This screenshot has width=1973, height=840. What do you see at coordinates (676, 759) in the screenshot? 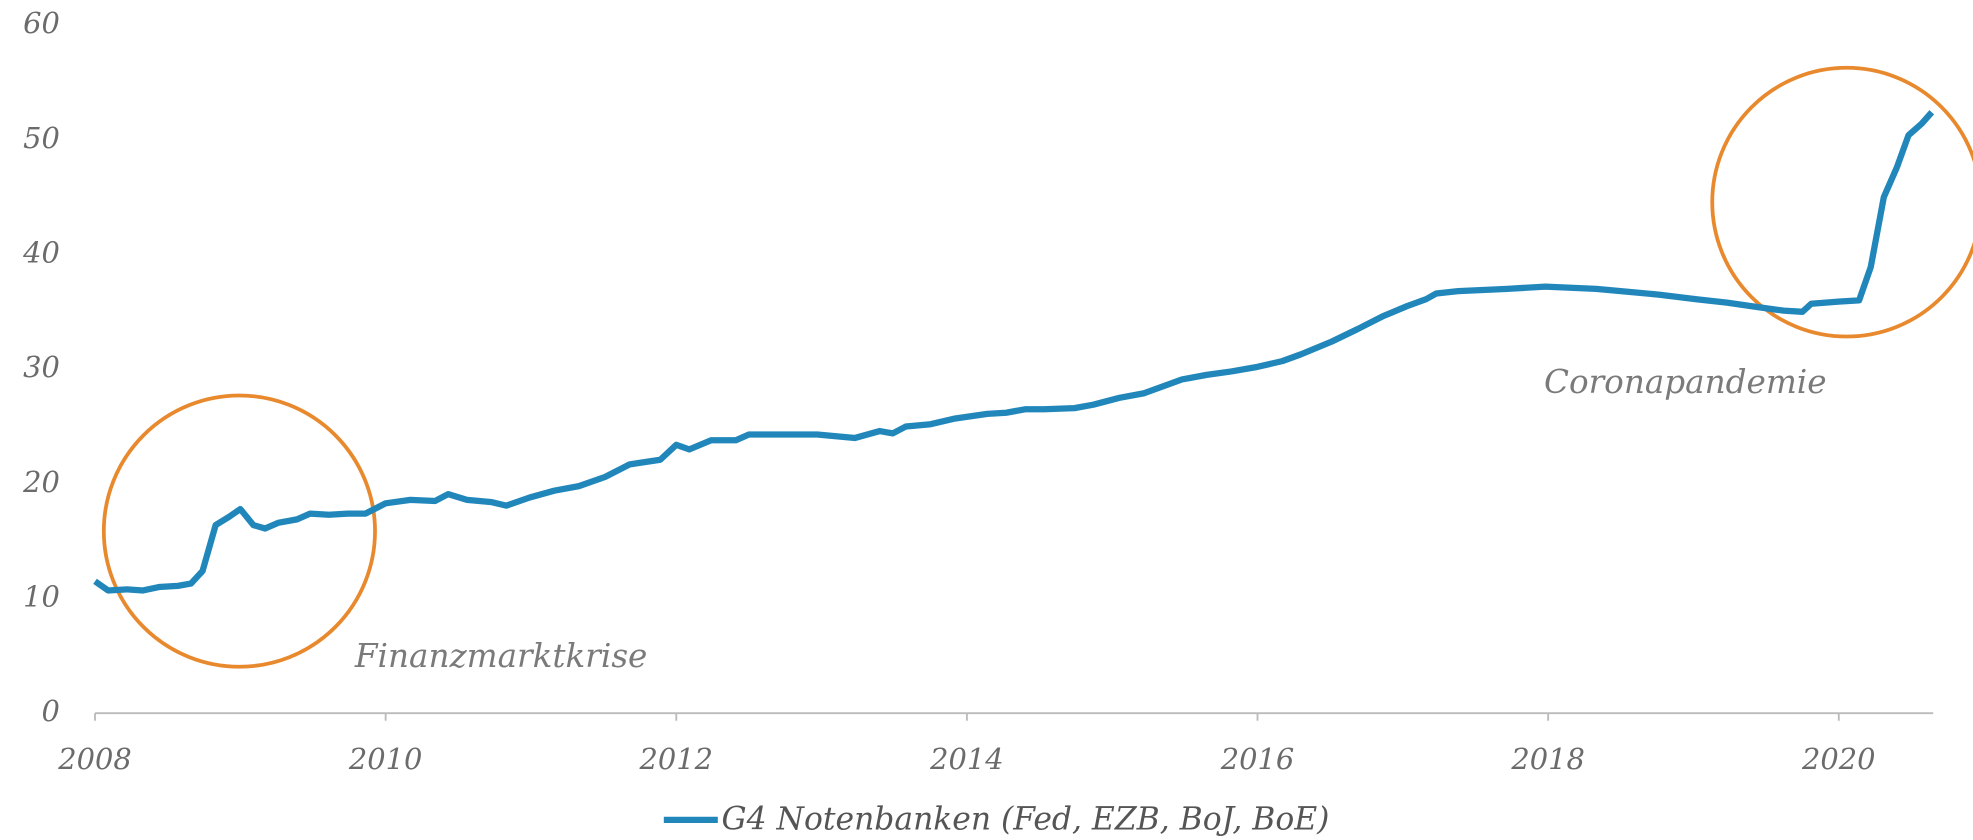
I see `x-tick-label: 2012` at bounding box center [676, 759].